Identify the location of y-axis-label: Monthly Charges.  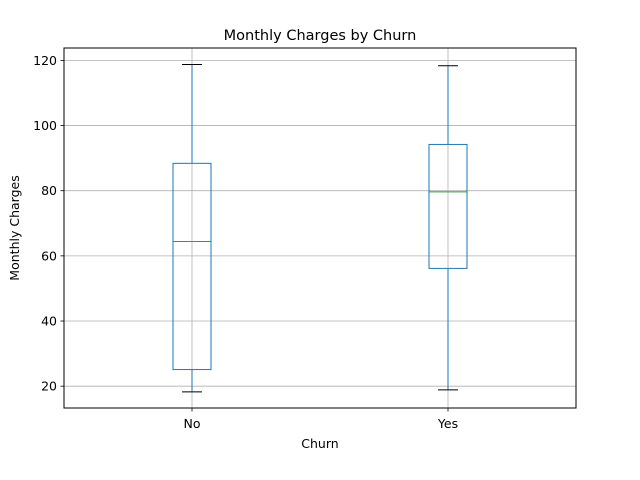
(14, 227).